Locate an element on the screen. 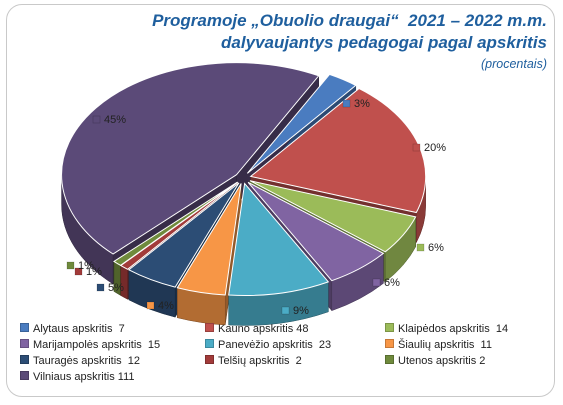 The image size is (563, 405). legend-item: Vilniaus apskritis 111 is located at coordinates (77, 377).